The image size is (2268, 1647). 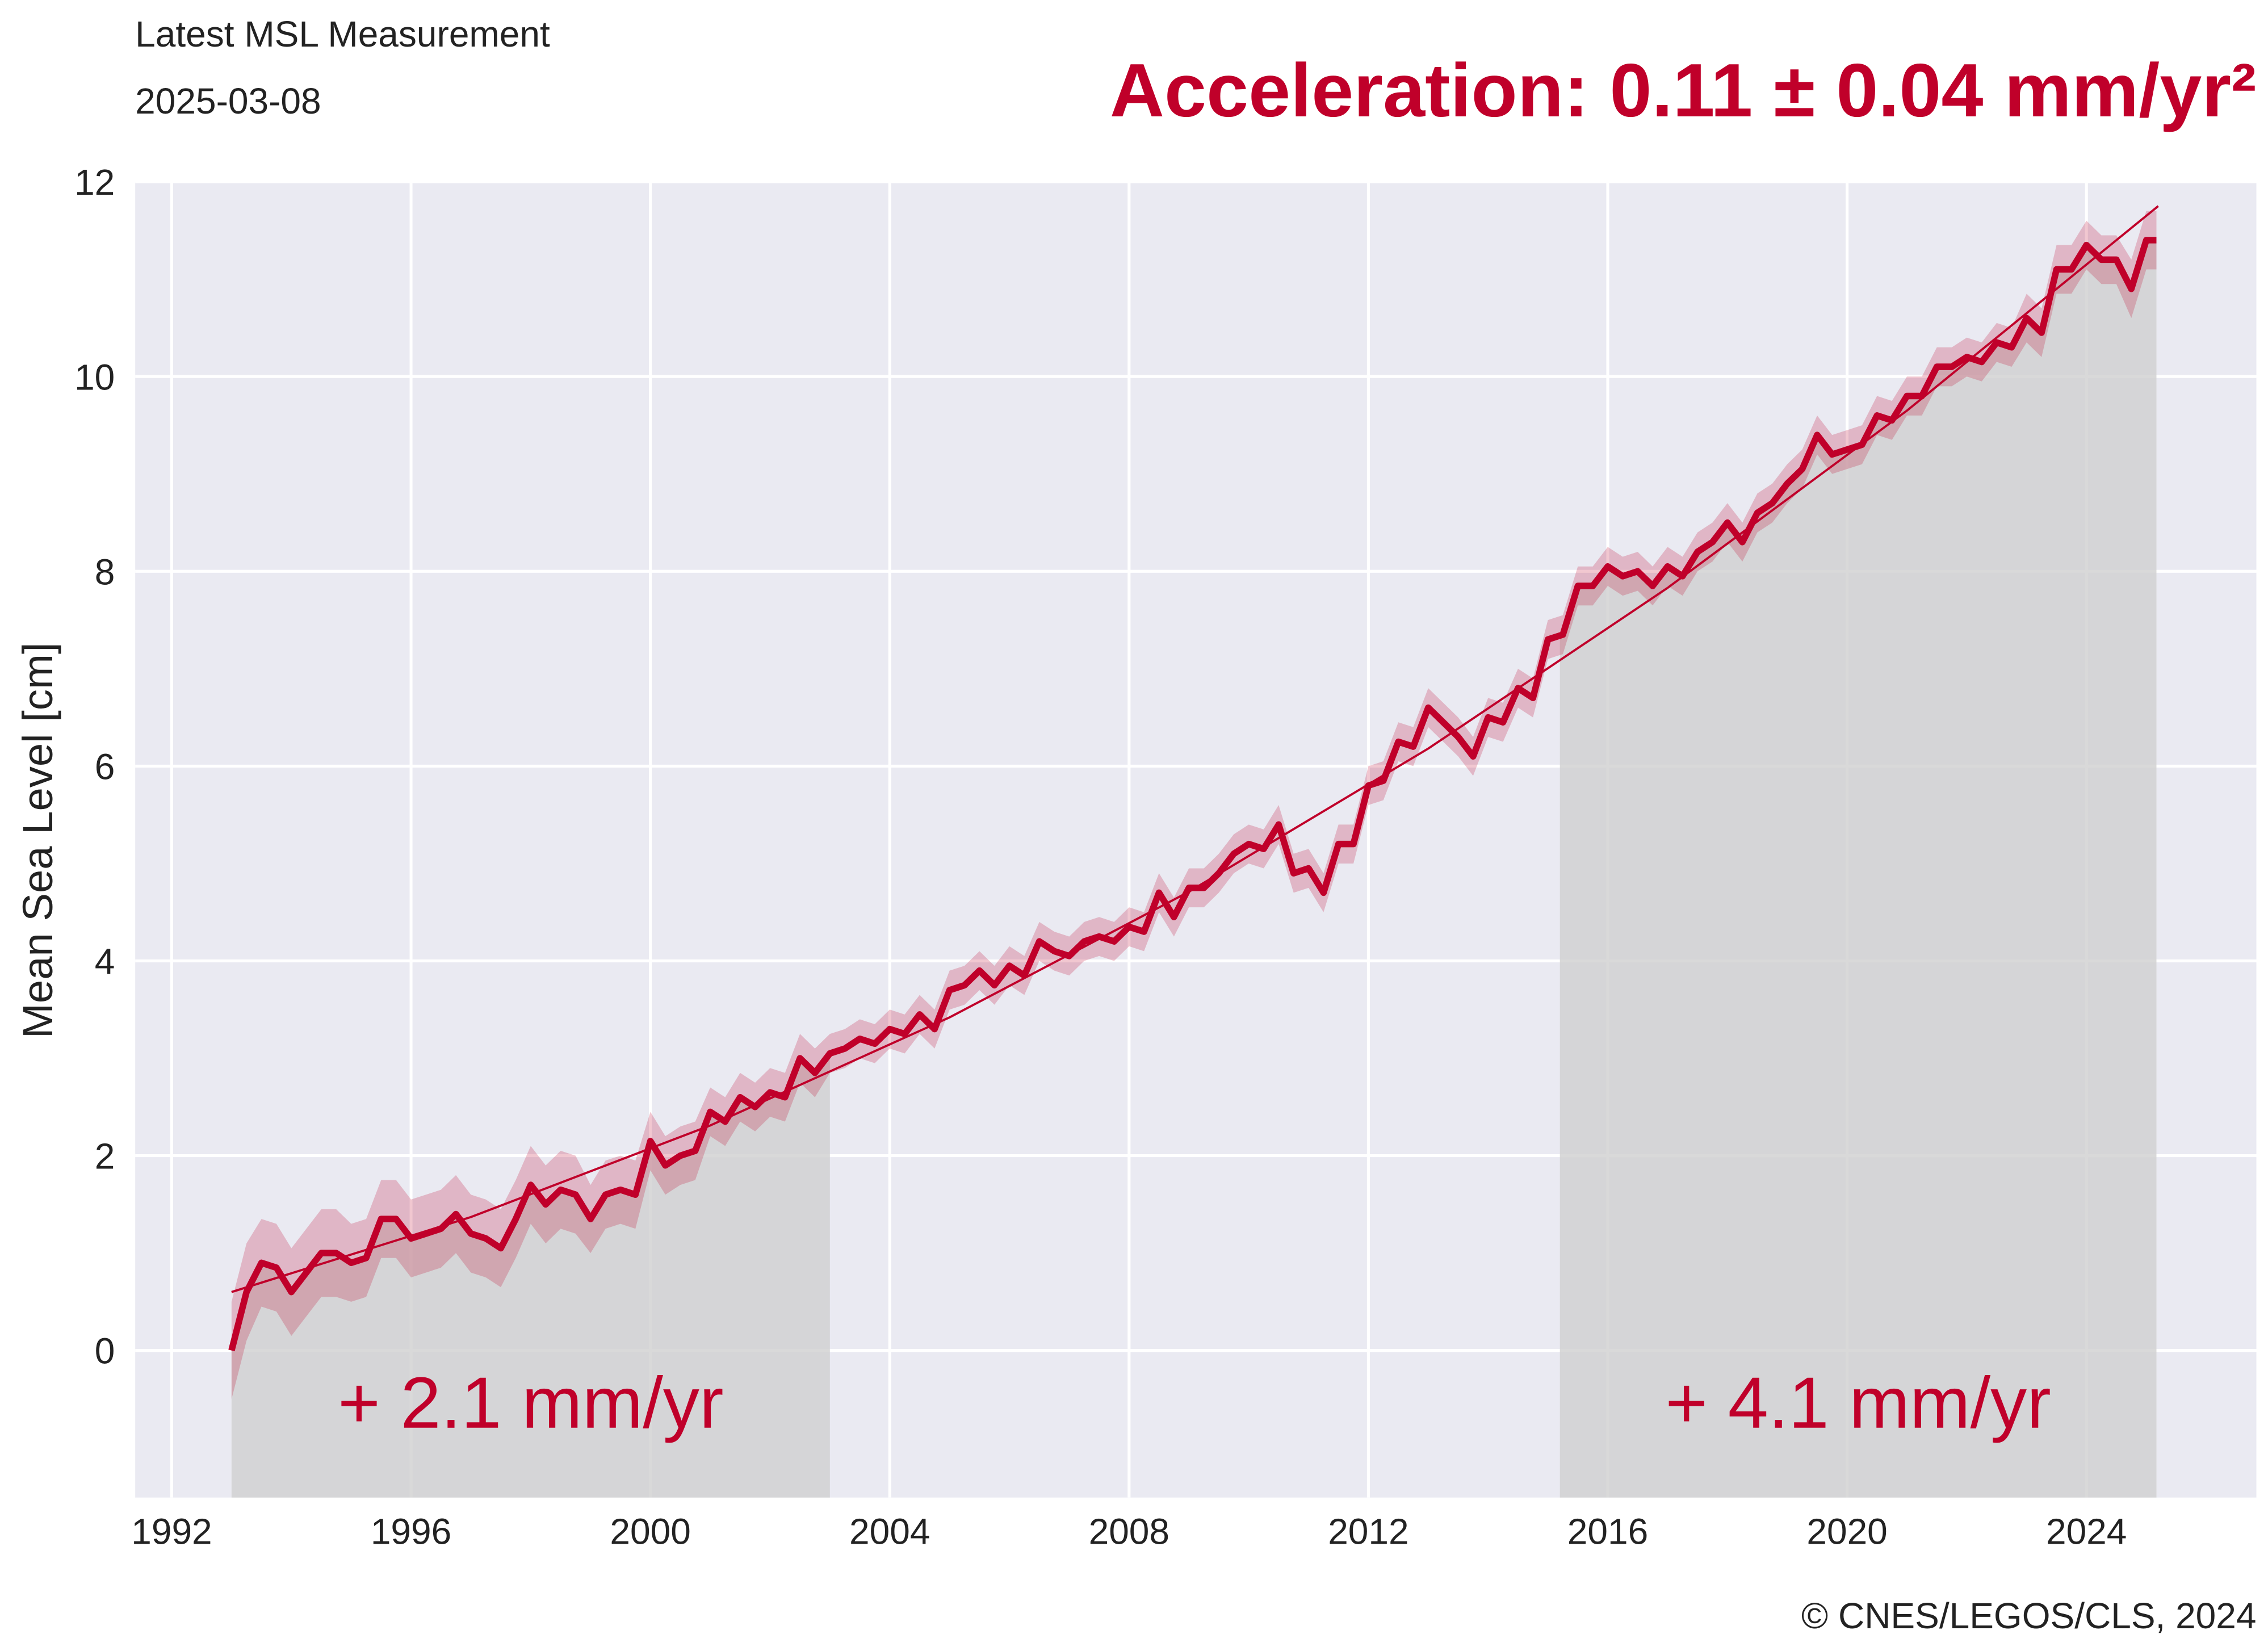 What do you see at coordinates (37, 840) in the screenshot?
I see `y-axis-label: Mean Sea Level [cm]` at bounding box center [37, 840].